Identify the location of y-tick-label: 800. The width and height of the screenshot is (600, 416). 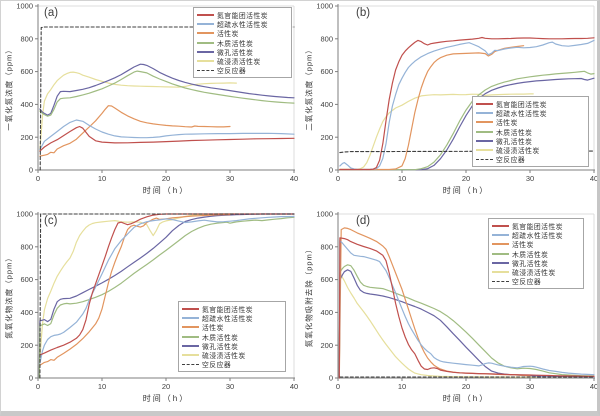
(326, 38).